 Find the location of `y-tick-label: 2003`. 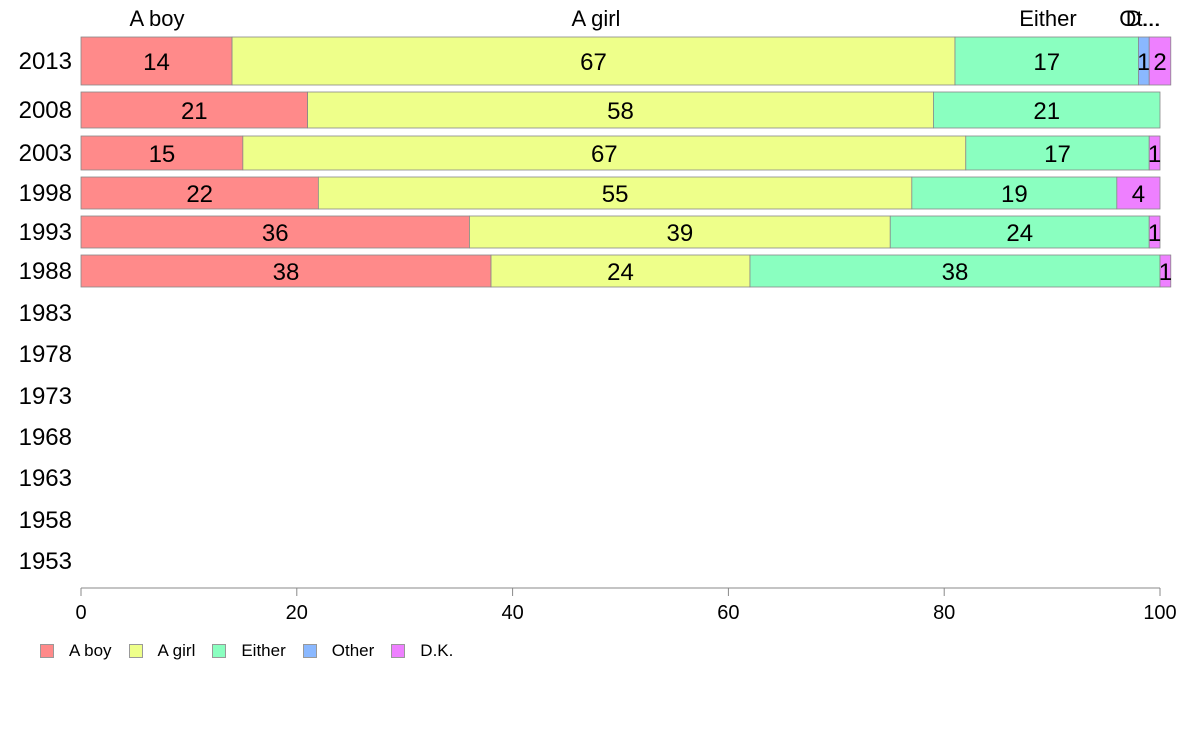

y-tick-label: 2003 is located at coordinates (45, 153).